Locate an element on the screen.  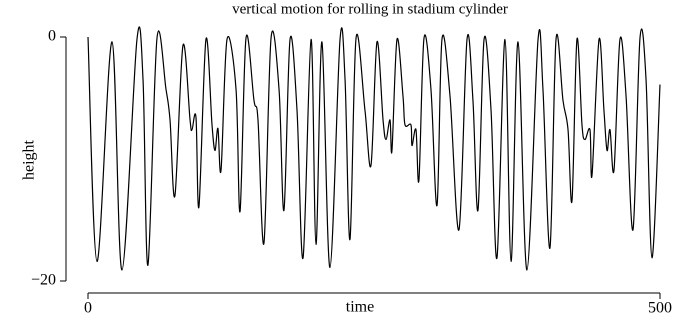
y-tick-label: 0 is located at coordinates (52, 36).